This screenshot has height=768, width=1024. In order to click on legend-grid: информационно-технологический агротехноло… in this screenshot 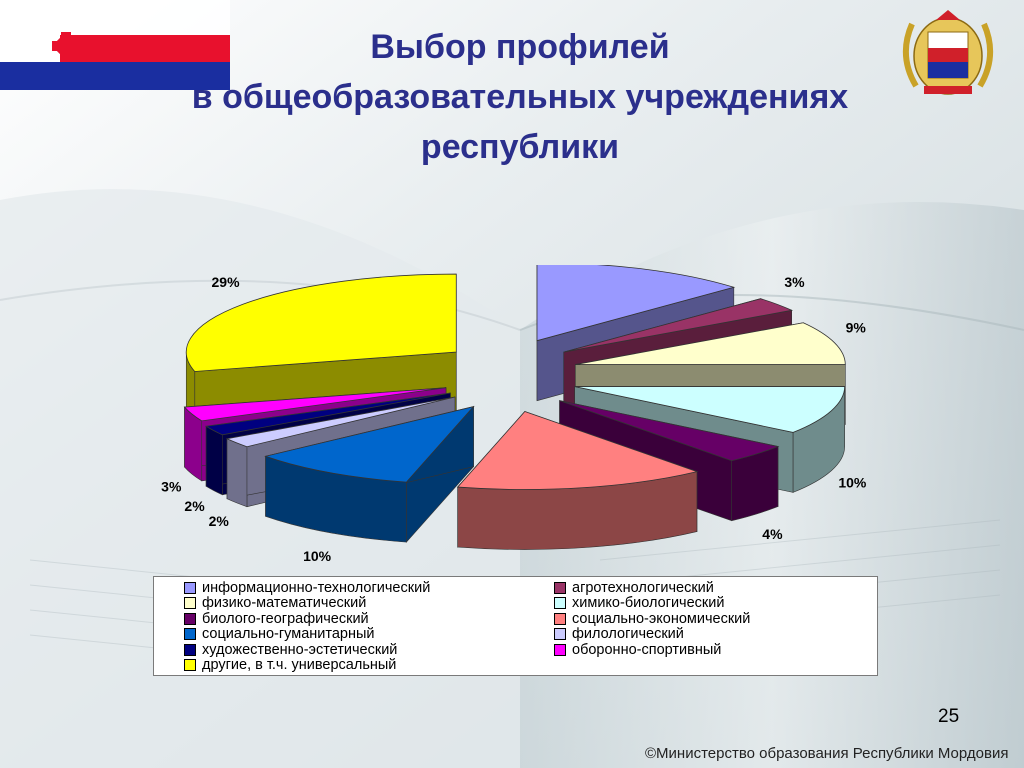, I will do `click(530, 626)`.